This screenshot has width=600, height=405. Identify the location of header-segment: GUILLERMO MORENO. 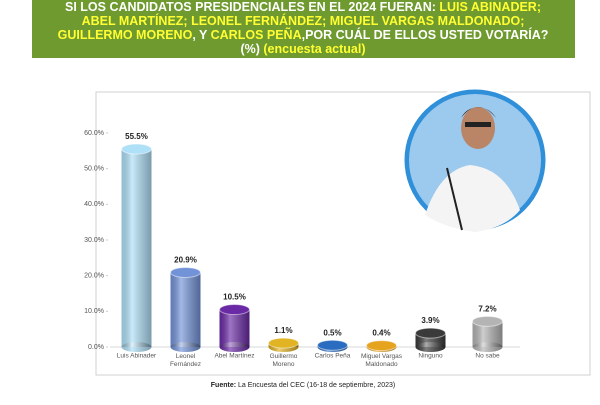
(125, 35).